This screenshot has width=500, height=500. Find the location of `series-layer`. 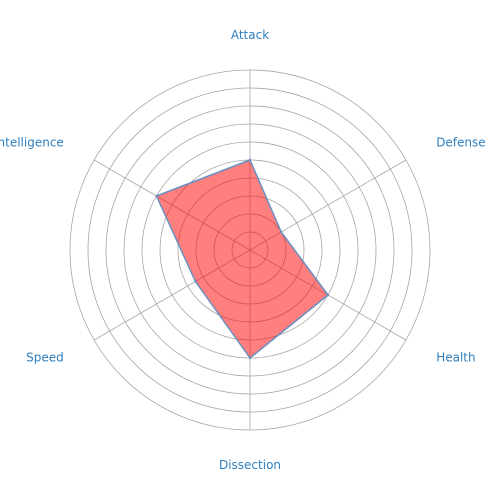

series-layer is located at coordinates (242, 259).